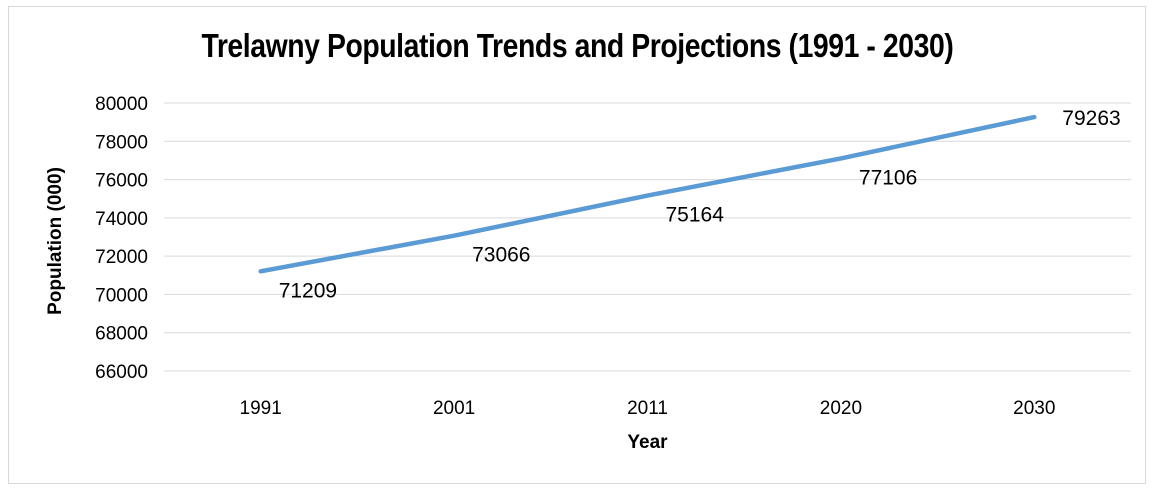 This screenshot has height=489, width=1154. I want to click on data-label: 77106, so click(888, 177).